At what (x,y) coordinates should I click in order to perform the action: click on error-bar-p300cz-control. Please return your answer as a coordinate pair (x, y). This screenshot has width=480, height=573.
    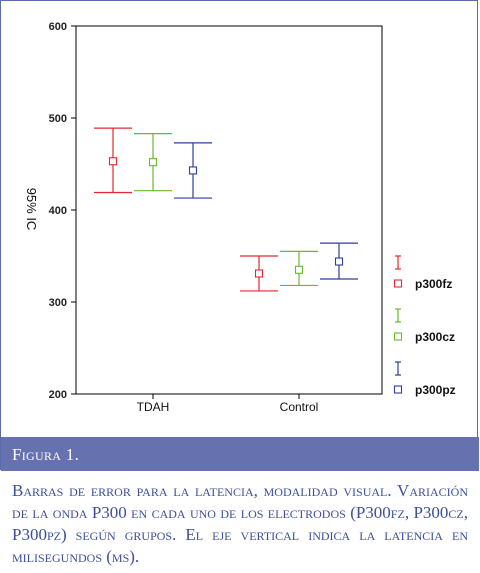
    Looking at the image, I should click on (299, 268).